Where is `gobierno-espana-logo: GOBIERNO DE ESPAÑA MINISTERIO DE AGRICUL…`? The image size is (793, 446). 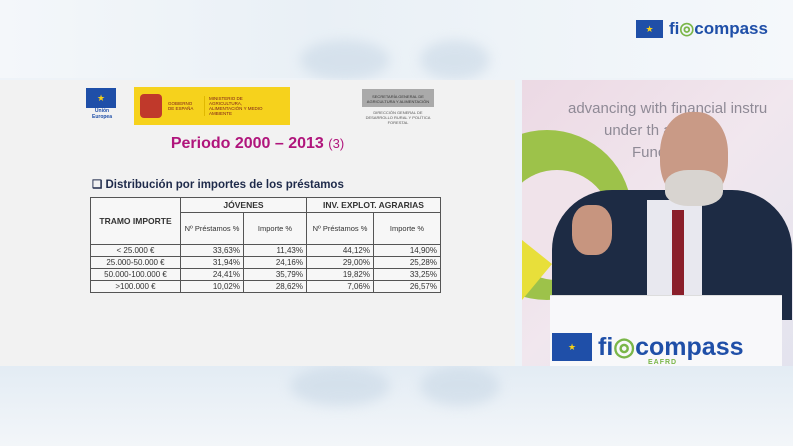 gobierno-espana-logo: GOBIERNO DE ESPAÑA MINISTERIO DE AGRICUL… is located at coordinates (212, 106).